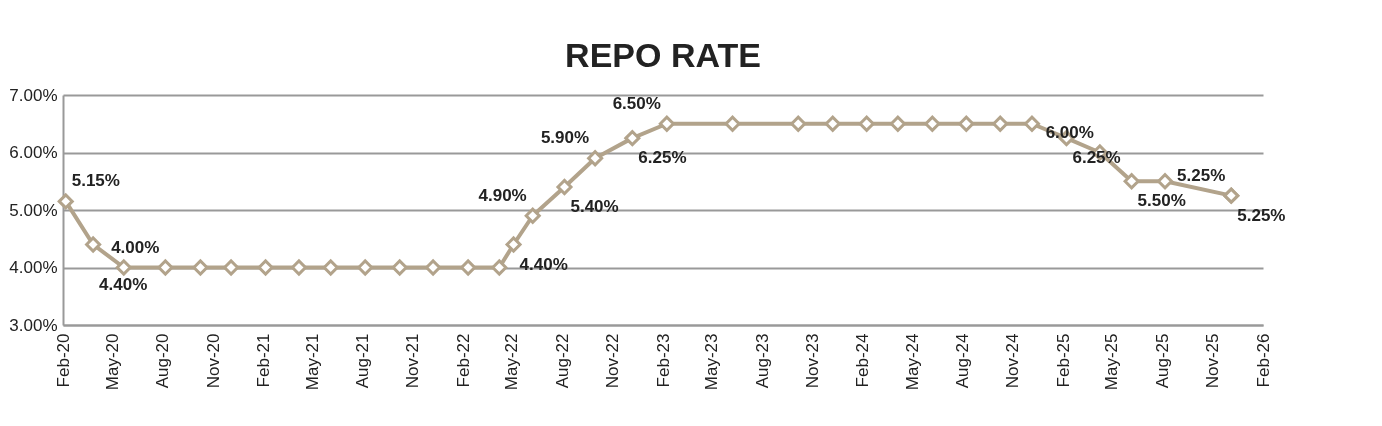 Image resolution: width=1382 pixels, height=426 pixels. Describe the element at coordinates (863, 360) in the screenshot. I see `x-tick-label: Feb-24` at that location.